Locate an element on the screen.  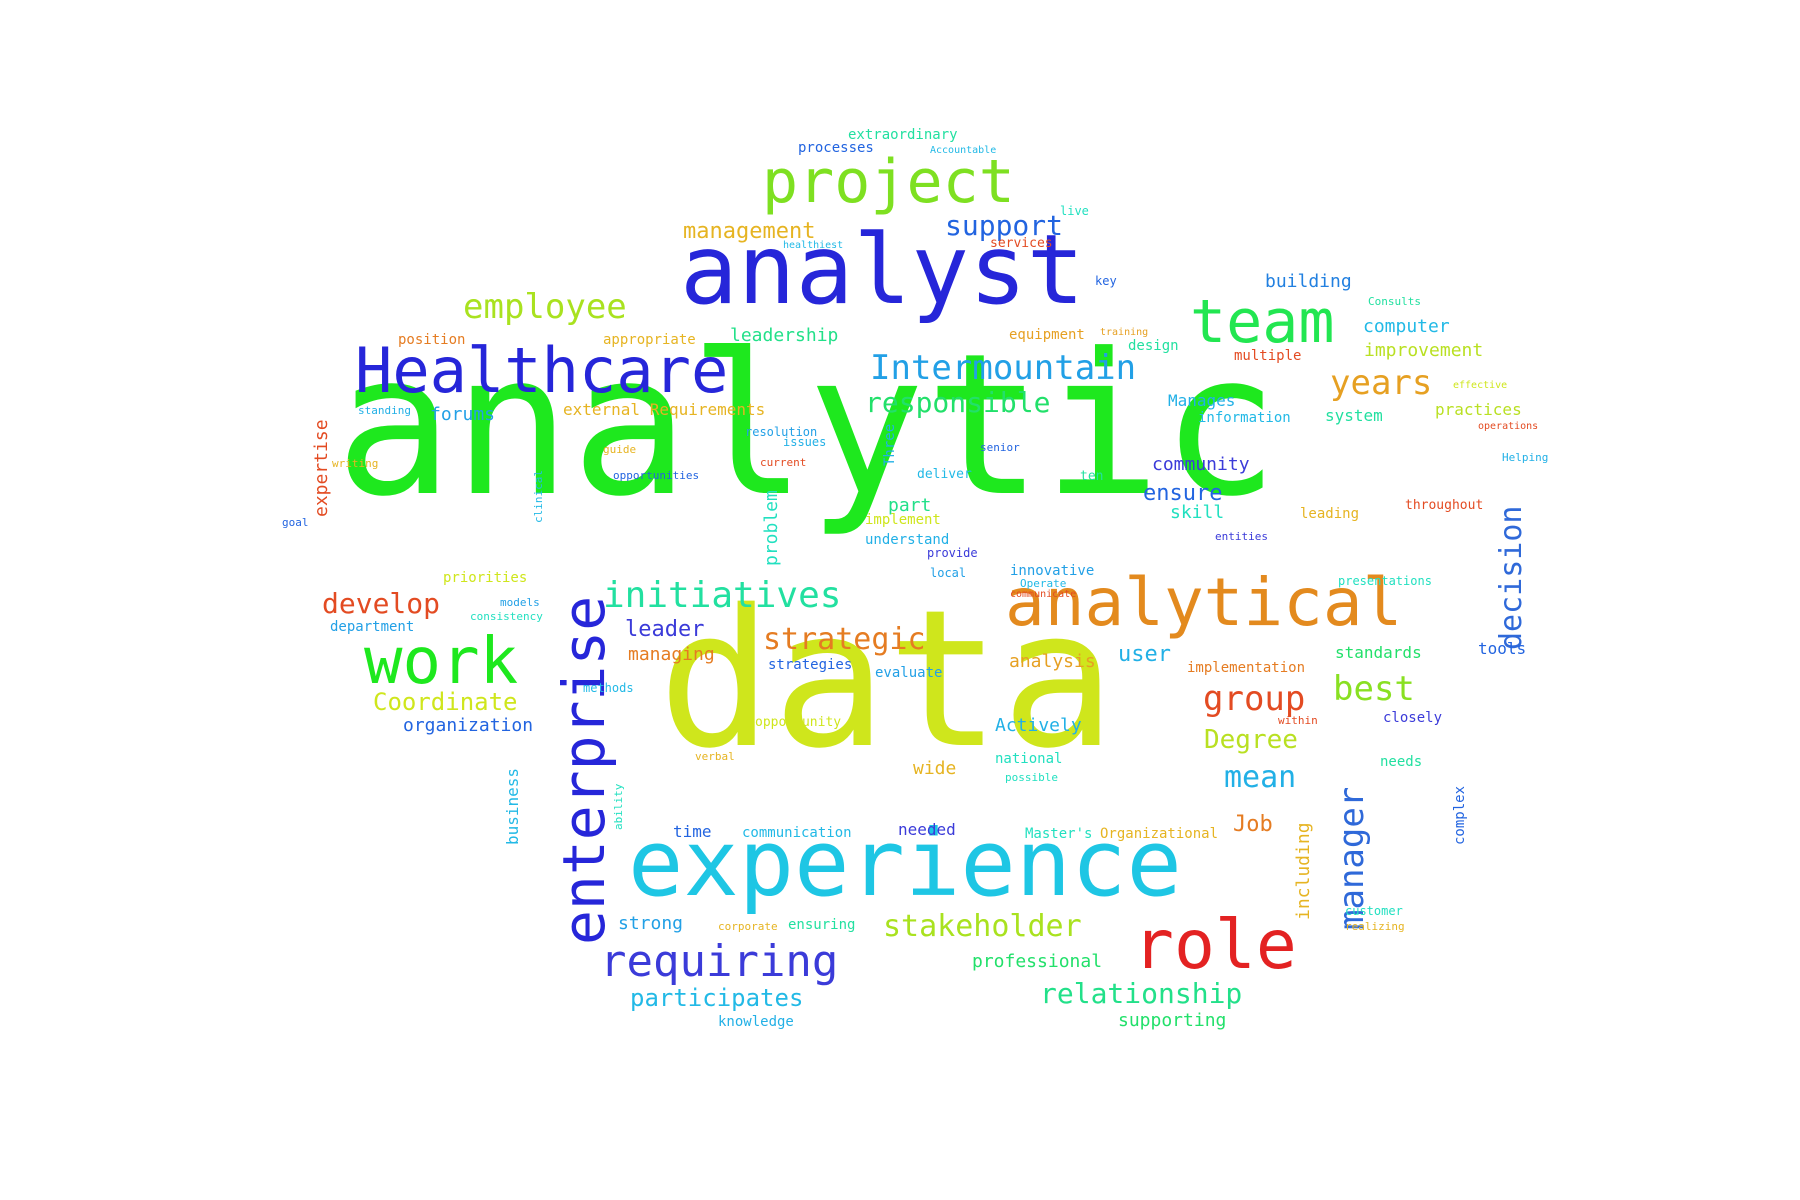
word-opportunity: opportunity is located at coordinates (798, 722).